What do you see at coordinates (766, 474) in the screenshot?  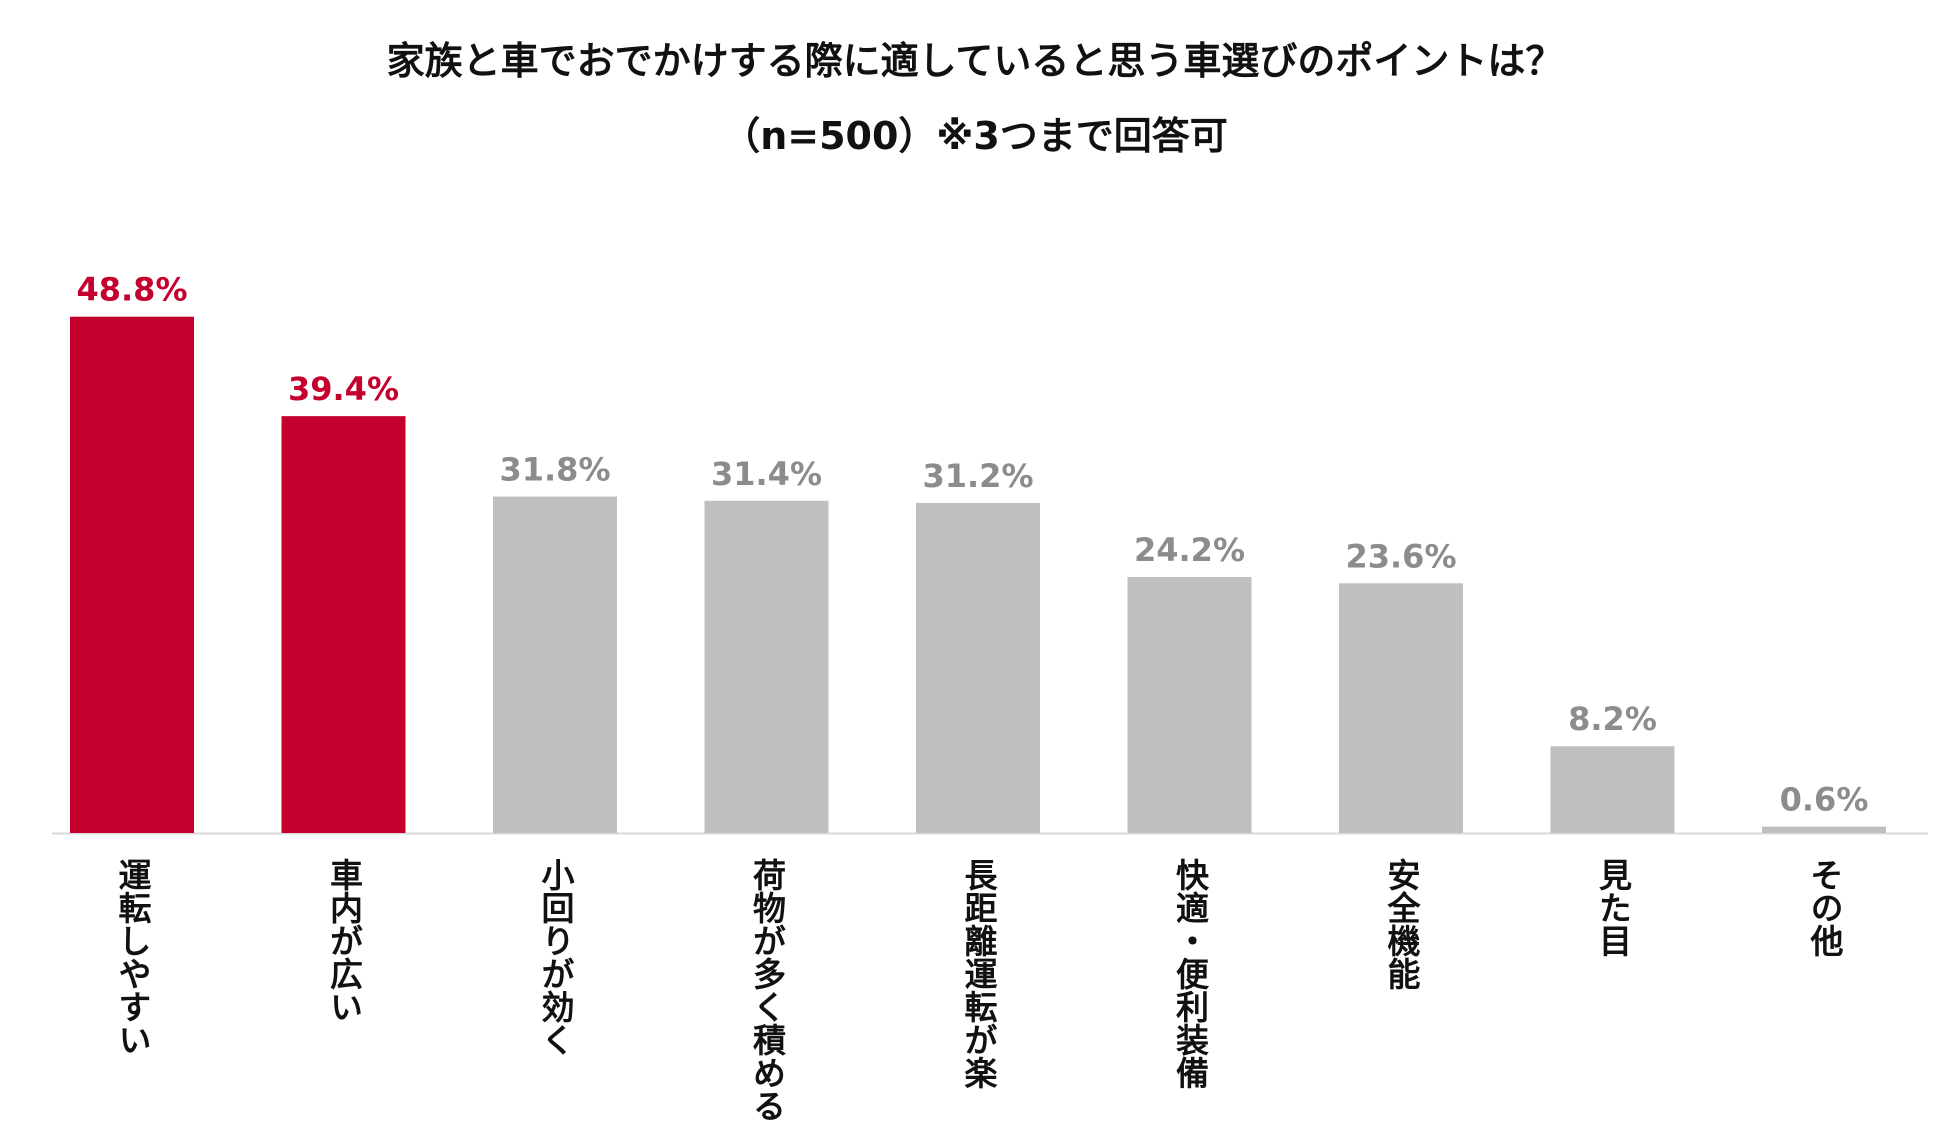 I see `data-label-4: 31.4%` at bounding box center [766, 474].